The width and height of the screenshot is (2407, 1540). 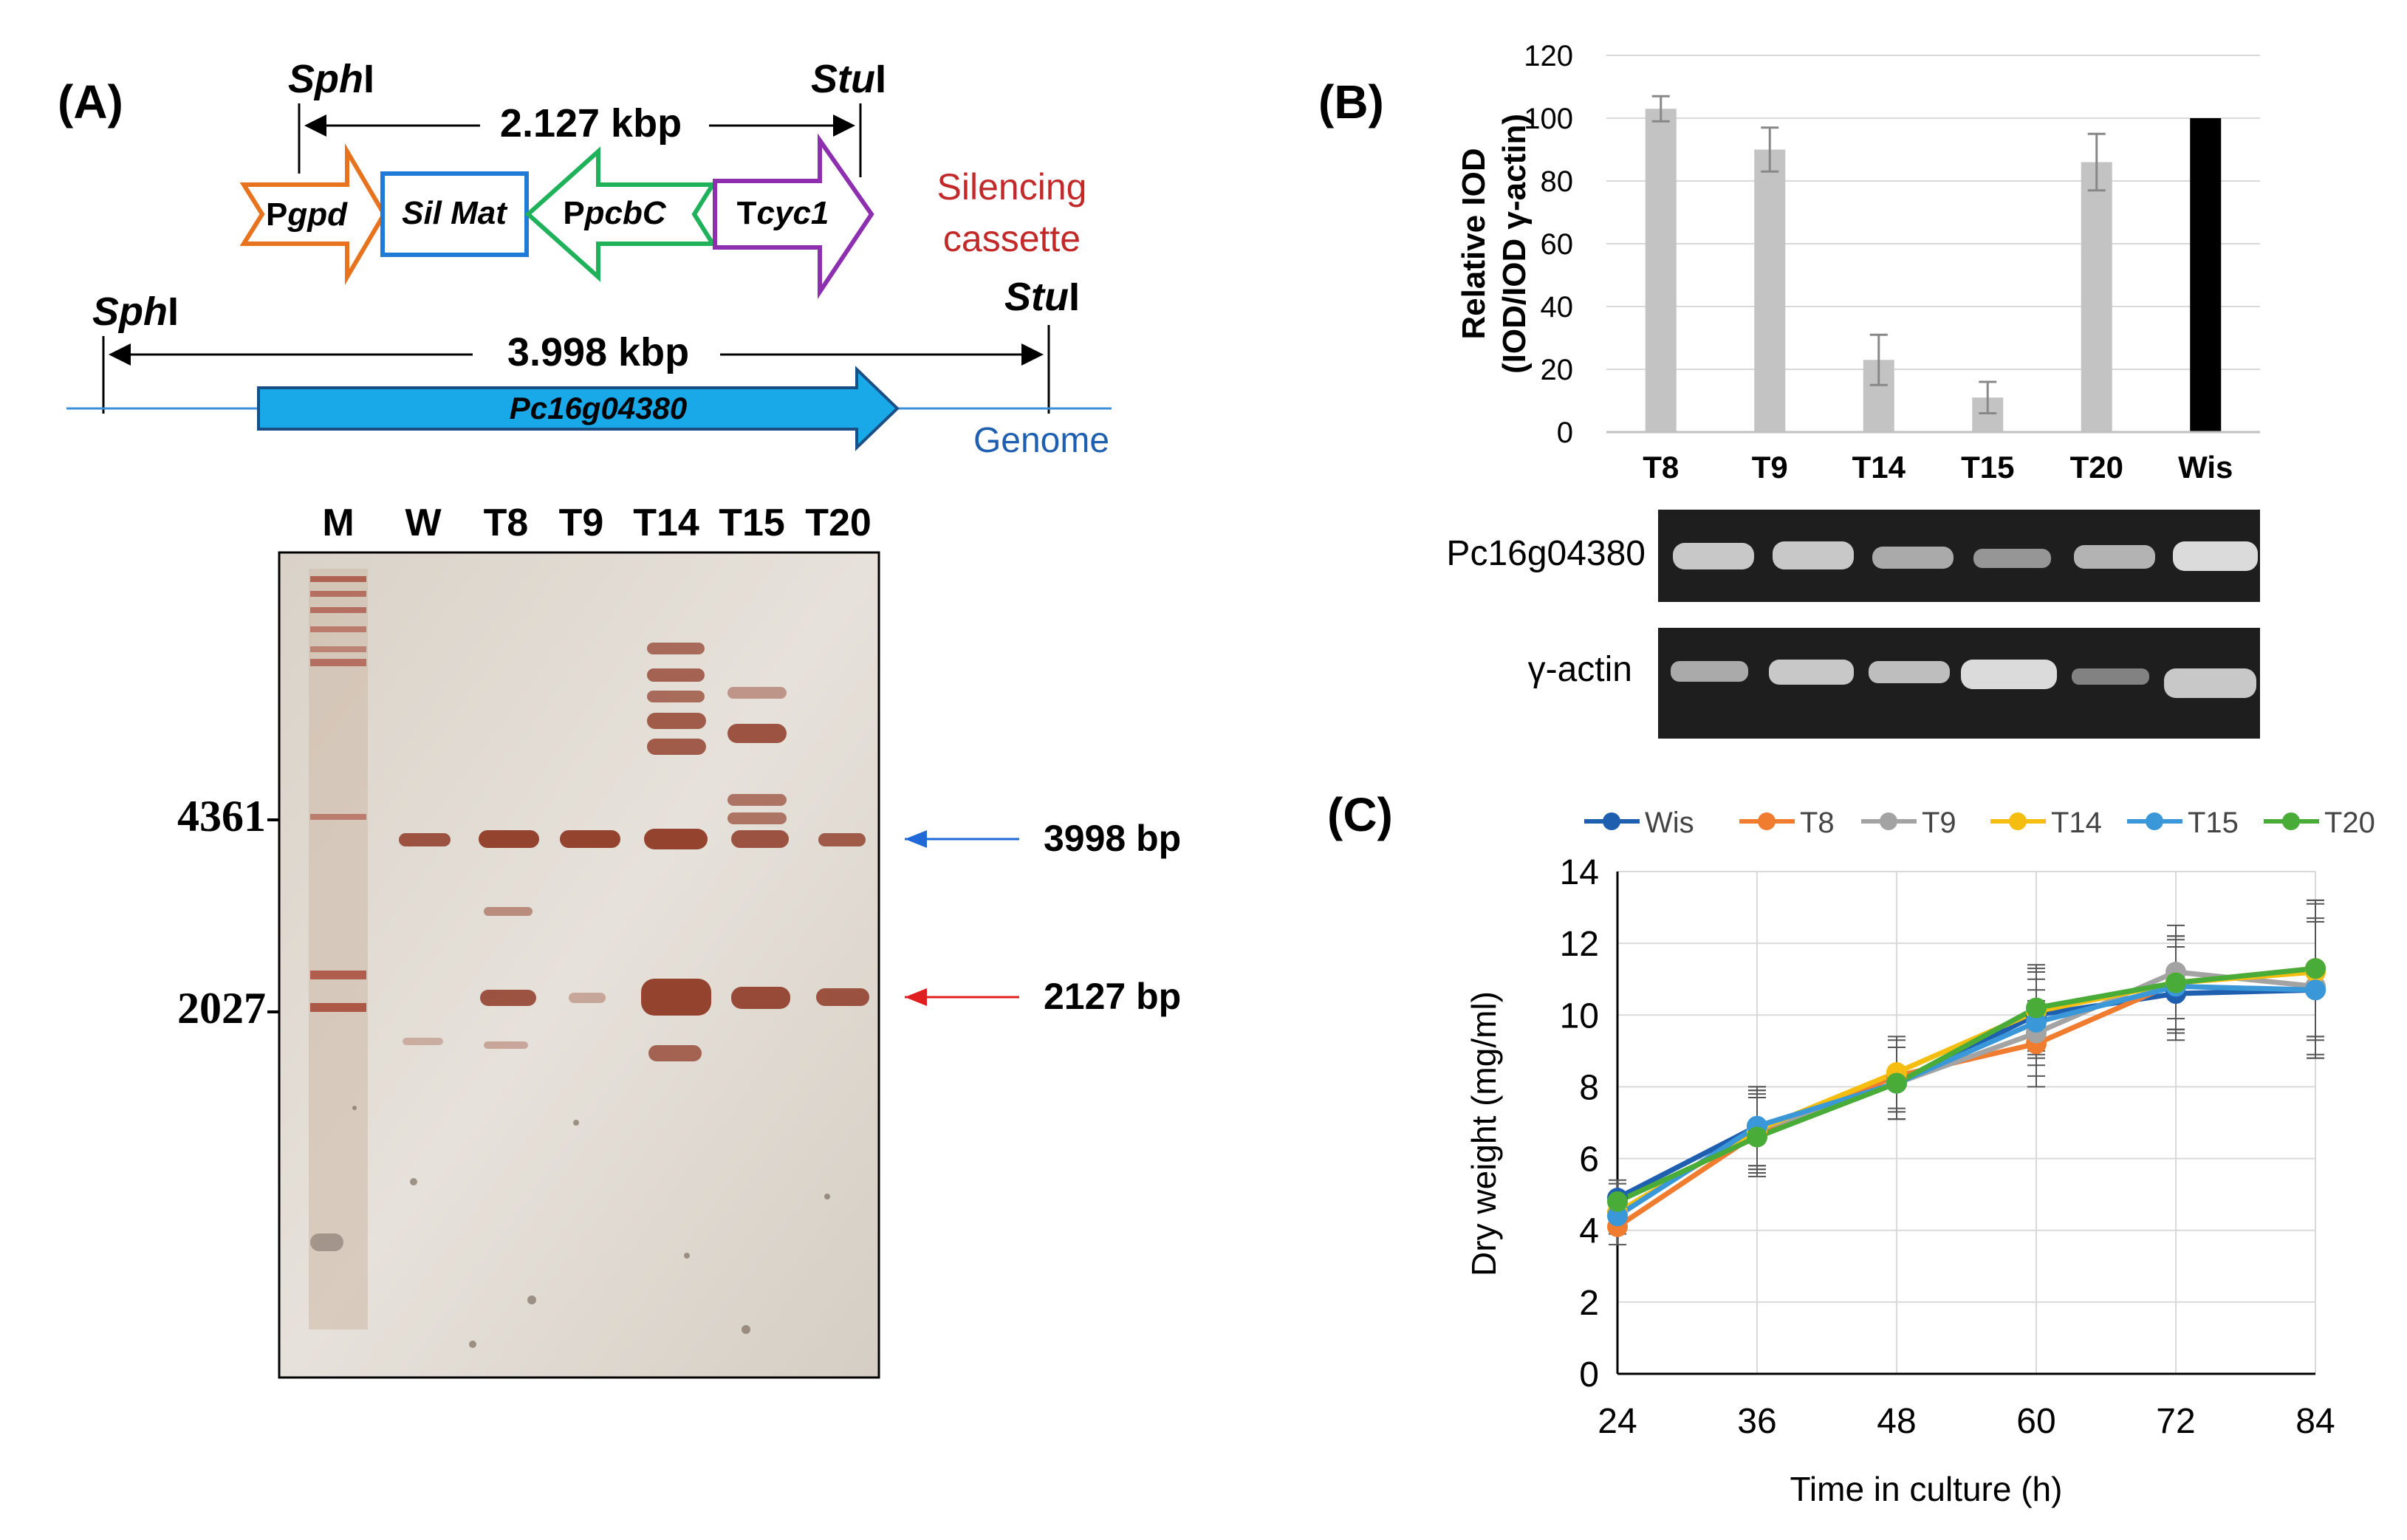 I want to click on ppcbc-promoter-arrow, so click(x=620, y=214).